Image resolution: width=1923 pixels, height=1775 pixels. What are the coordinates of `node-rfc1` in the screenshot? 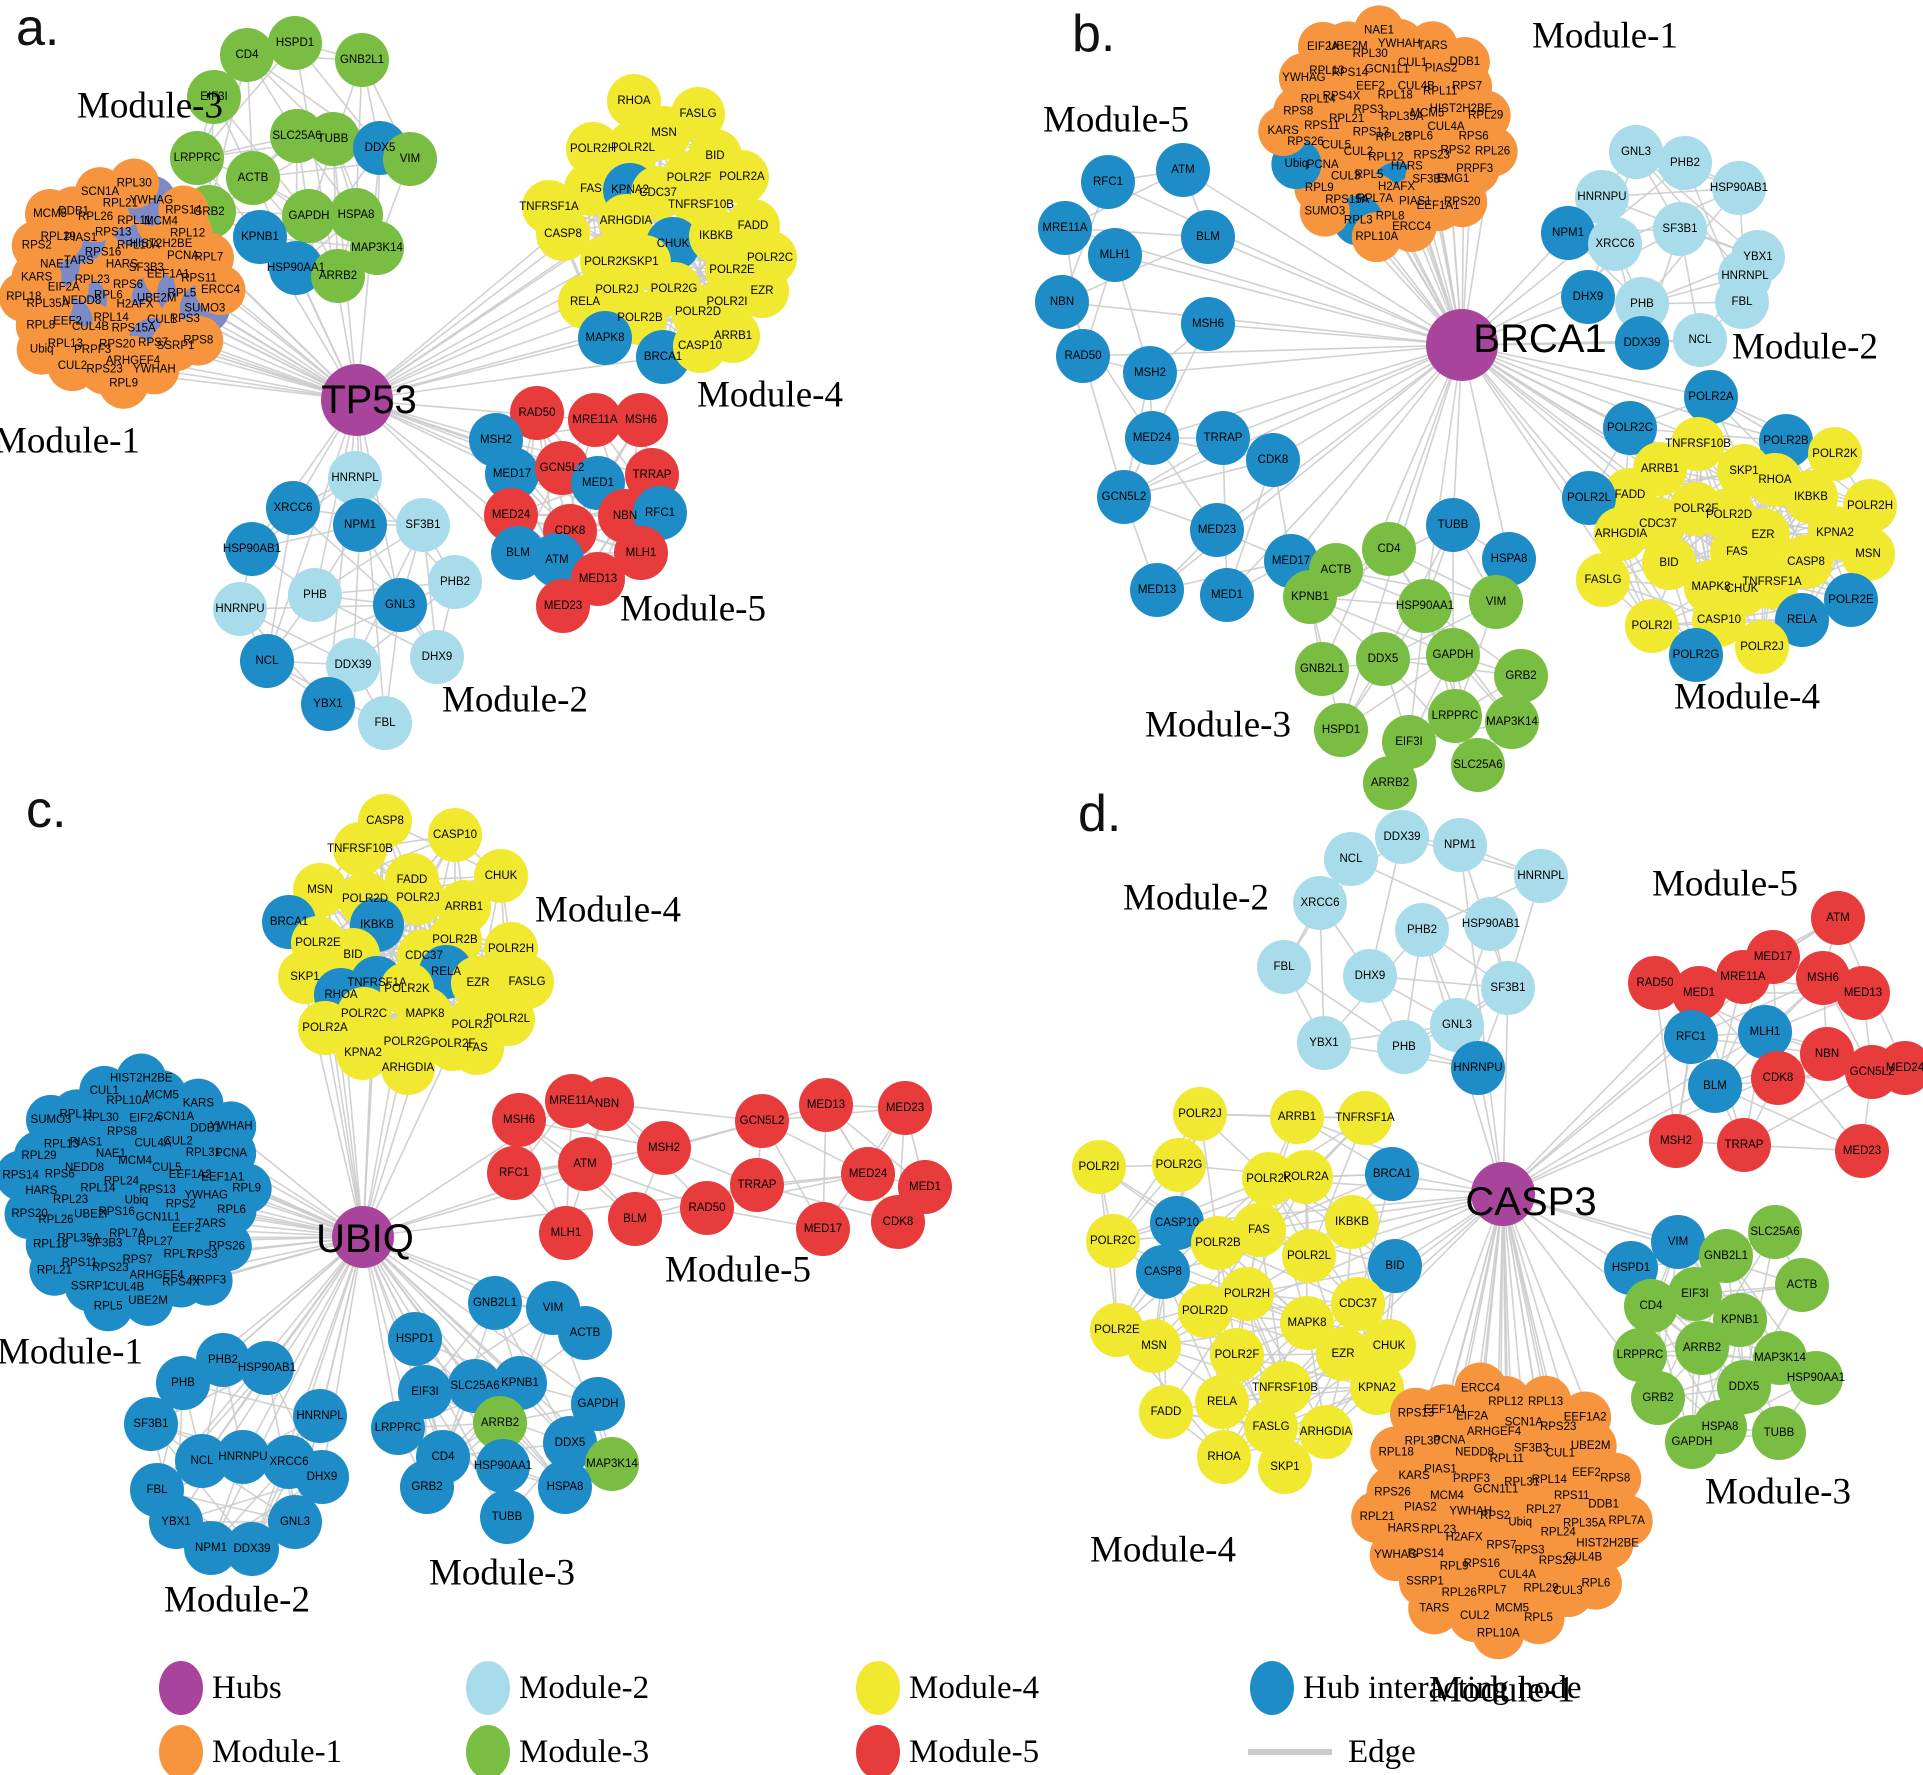 It's located at (514, 1173).